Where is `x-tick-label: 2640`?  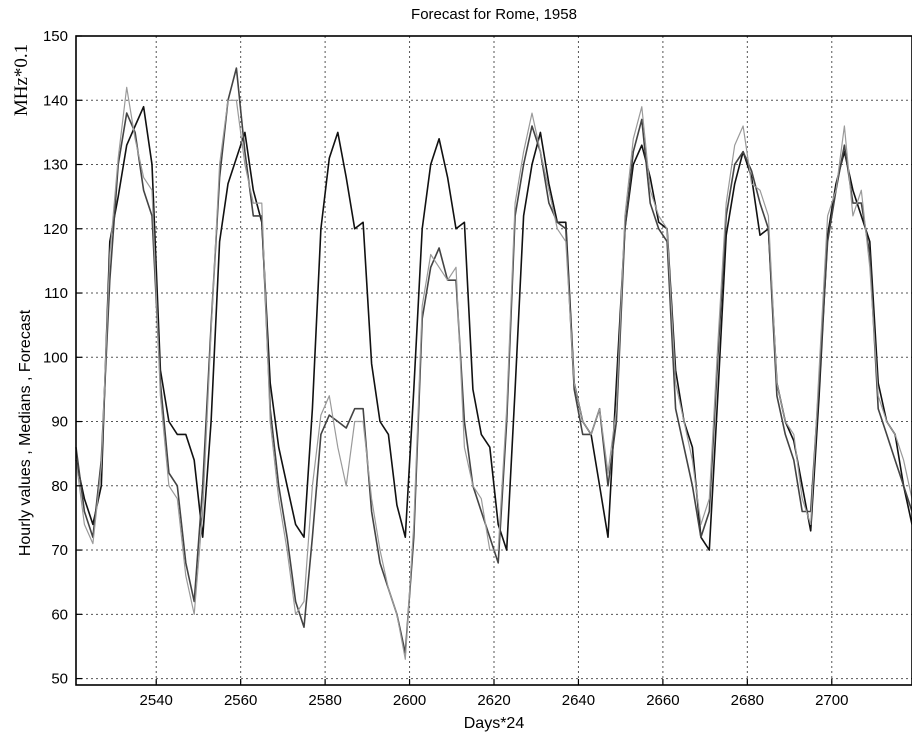 x-tick-label: 2640 is located at coordinates (578, 700).